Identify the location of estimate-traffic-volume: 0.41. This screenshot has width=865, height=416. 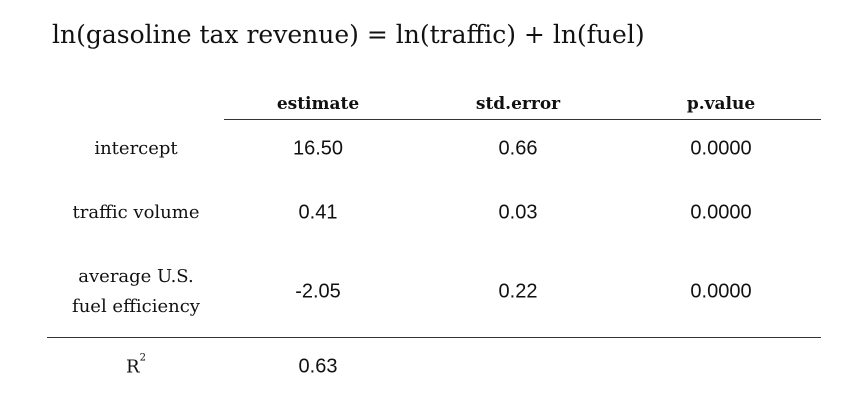
(318, 212).